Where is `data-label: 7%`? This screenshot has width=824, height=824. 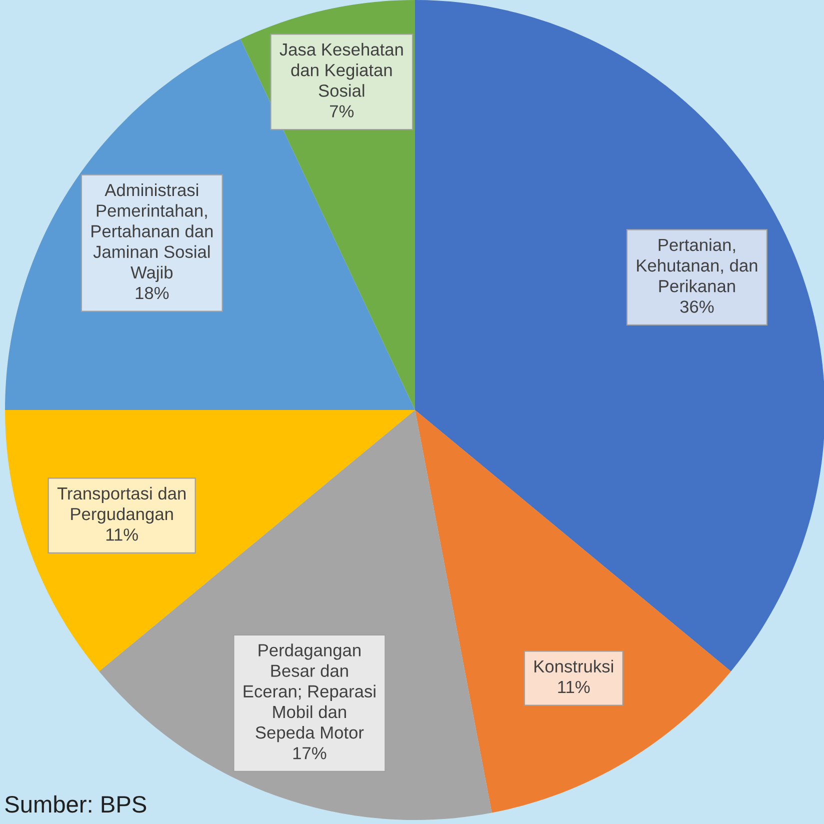
data-label: 7% is located at coordinates (342, 111).